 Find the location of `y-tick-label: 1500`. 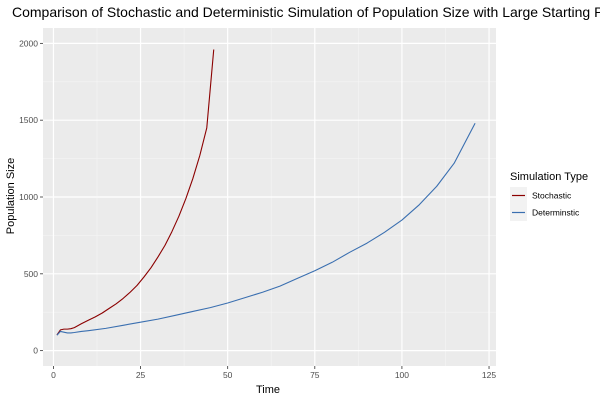

y-tick-label: 1500 is located at coordinates (28, 120).